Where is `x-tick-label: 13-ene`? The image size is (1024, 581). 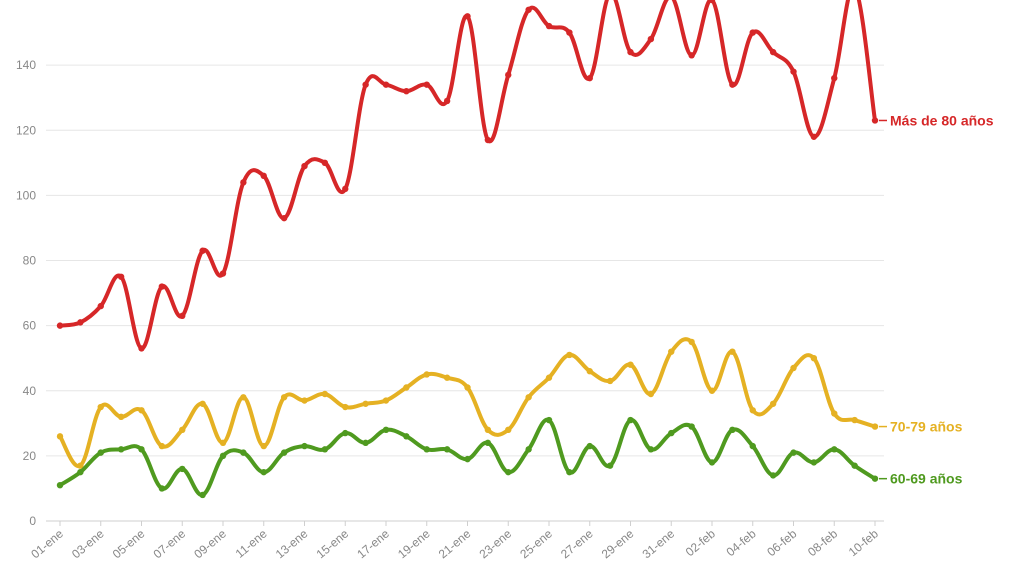 x-tick-label: 13-ene is located at coordinates (292, 543).